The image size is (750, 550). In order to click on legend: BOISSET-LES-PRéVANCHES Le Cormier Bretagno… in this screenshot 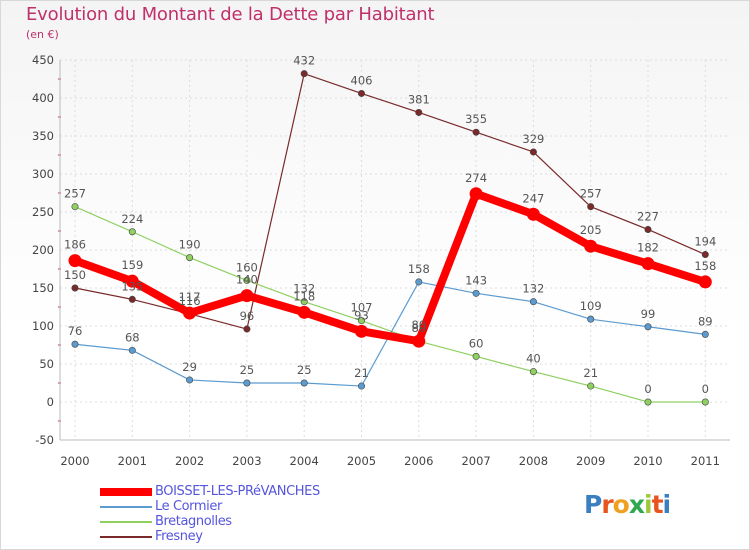, I will do `click(210, 514)`.